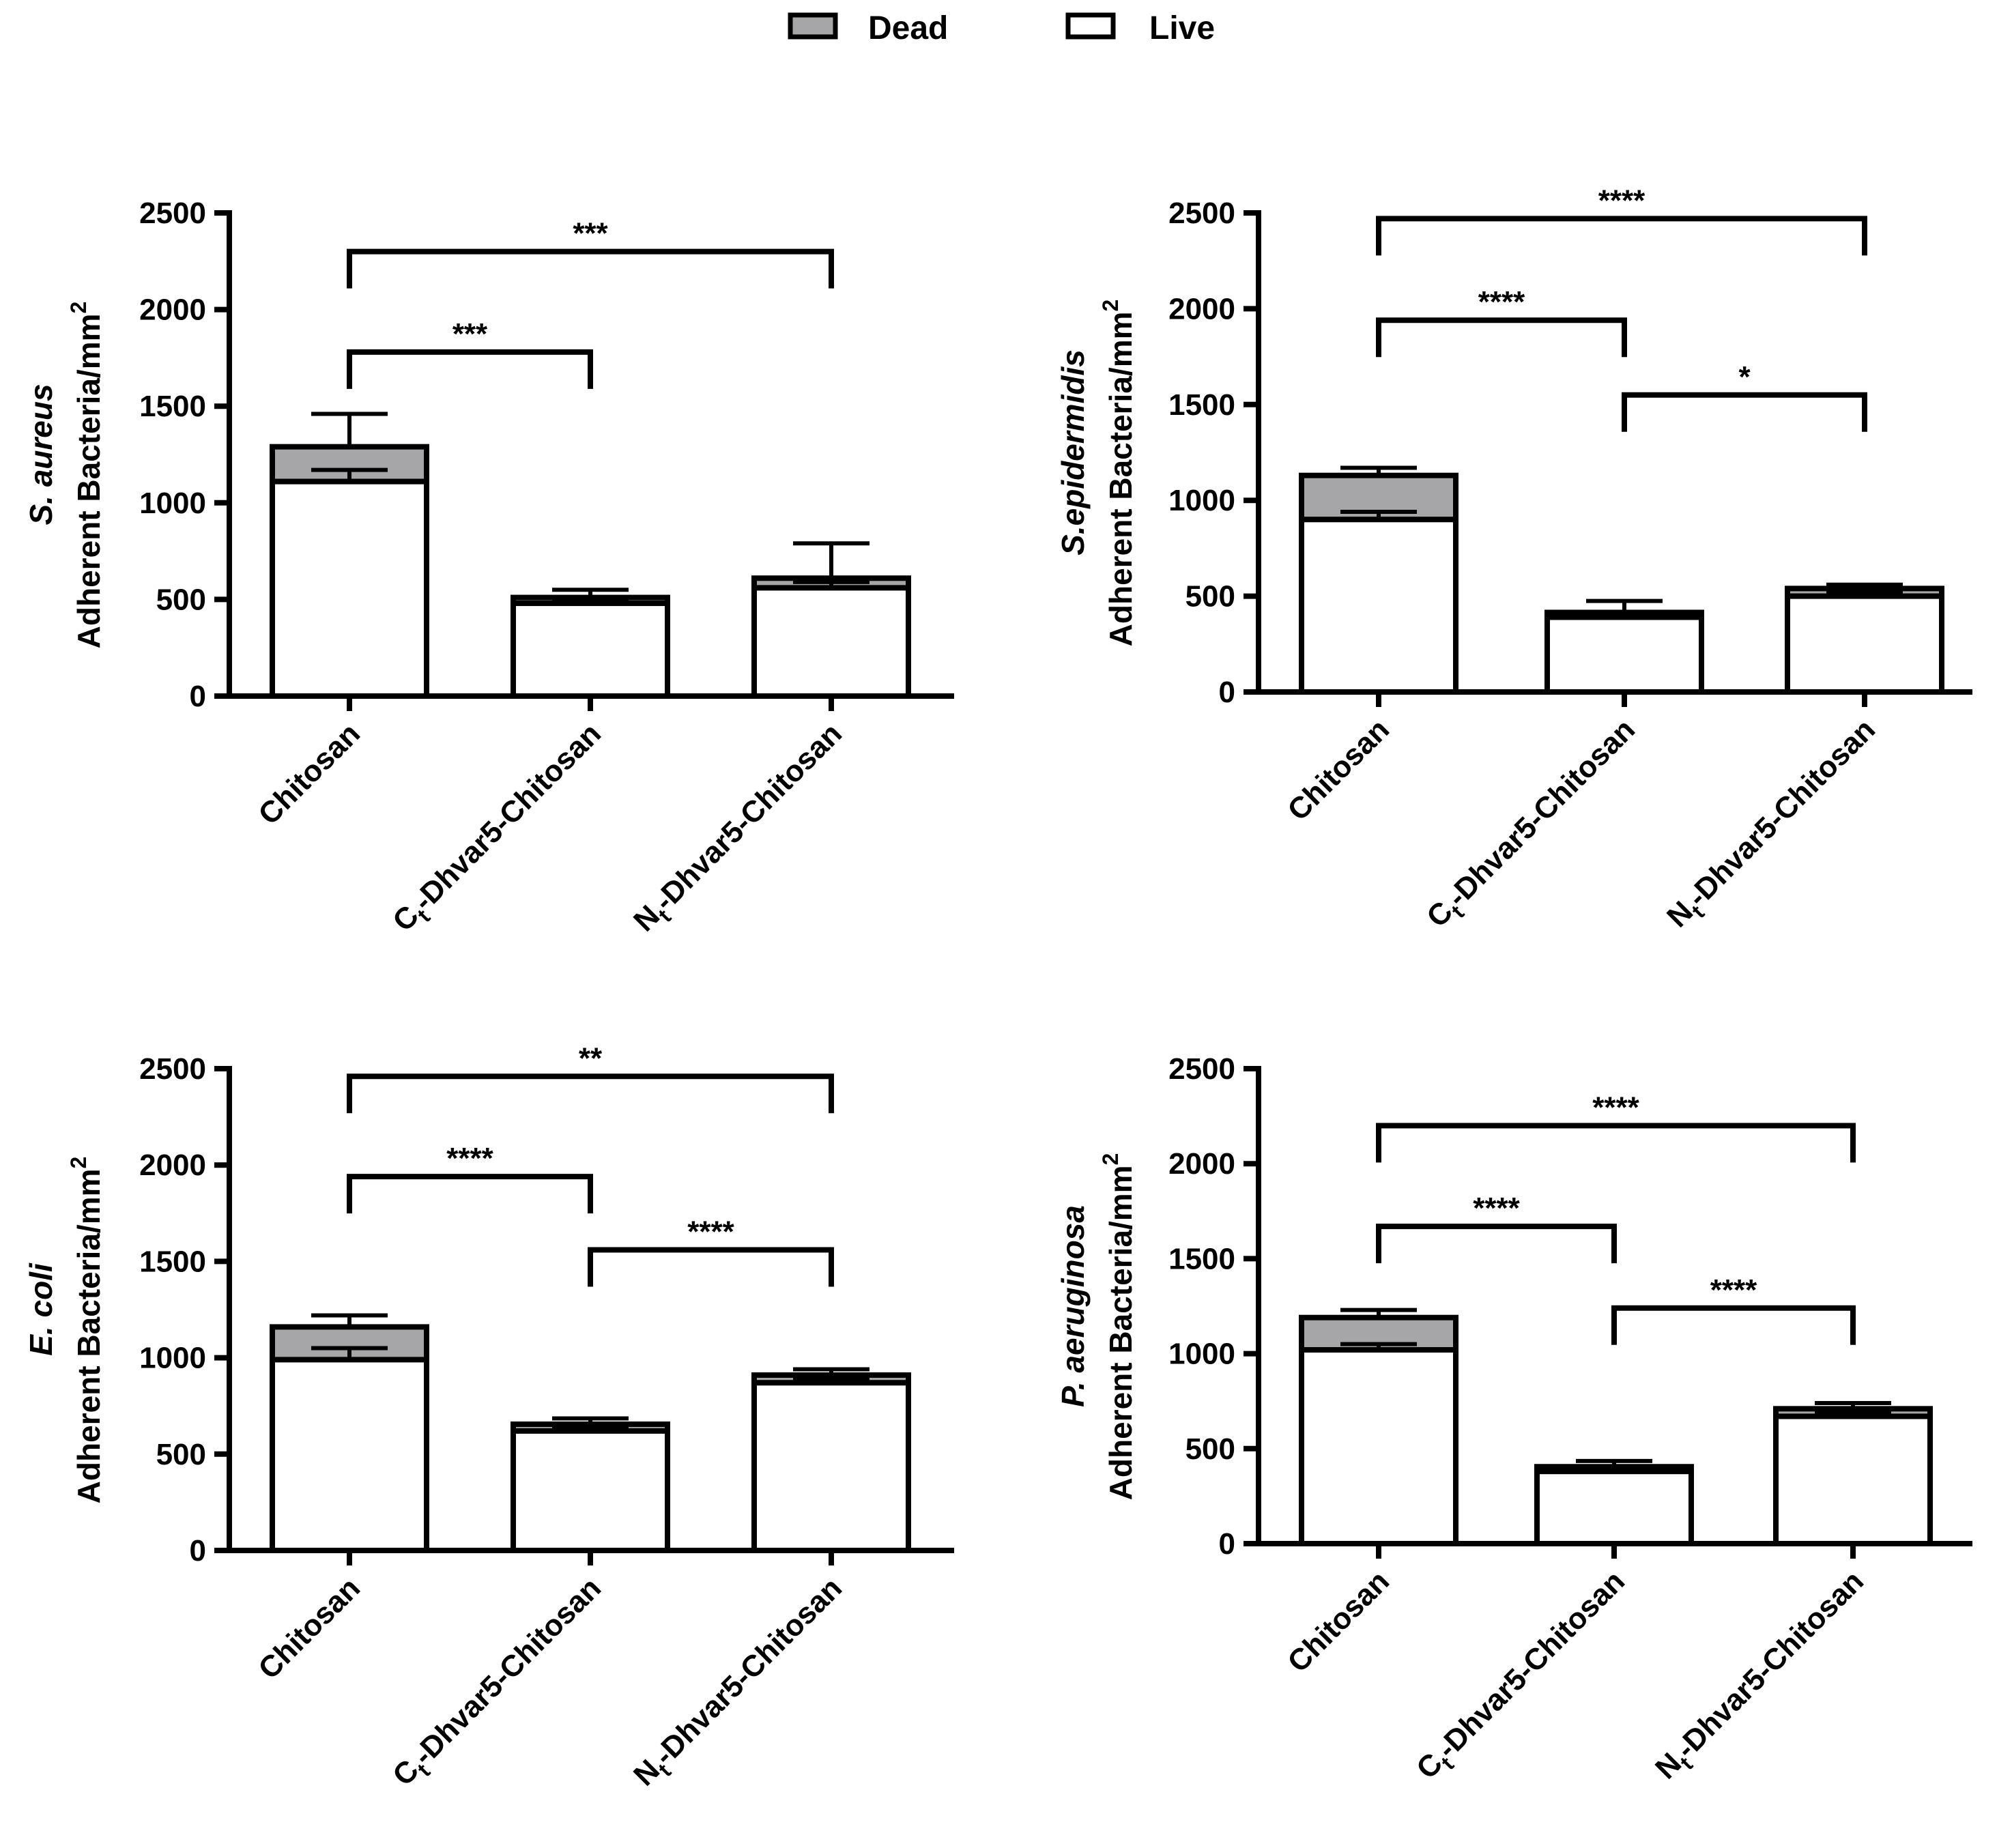 The width and height of the screenshot is (2012, 1848). What do you see at coordinates (813, 26) in the screenshot?
I see `legend-dead-swatch` at bounding box center [813, 26].